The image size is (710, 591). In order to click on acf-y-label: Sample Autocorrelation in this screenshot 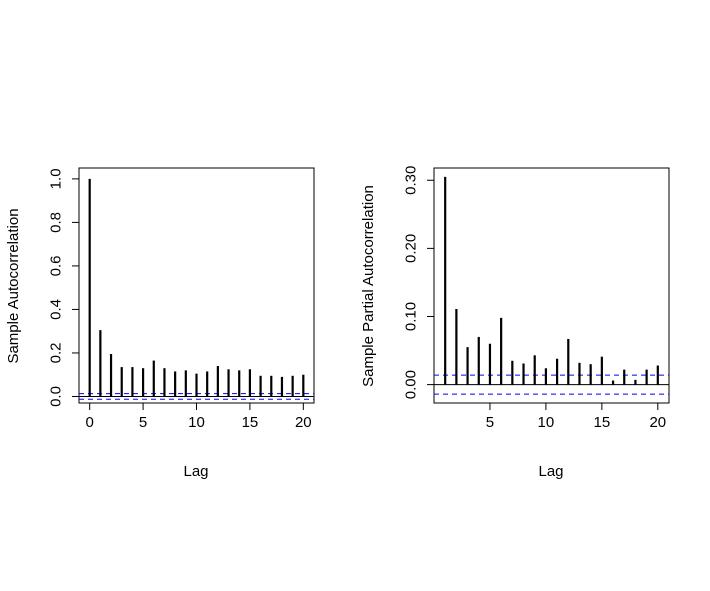, I will do `click(13, 285)`.